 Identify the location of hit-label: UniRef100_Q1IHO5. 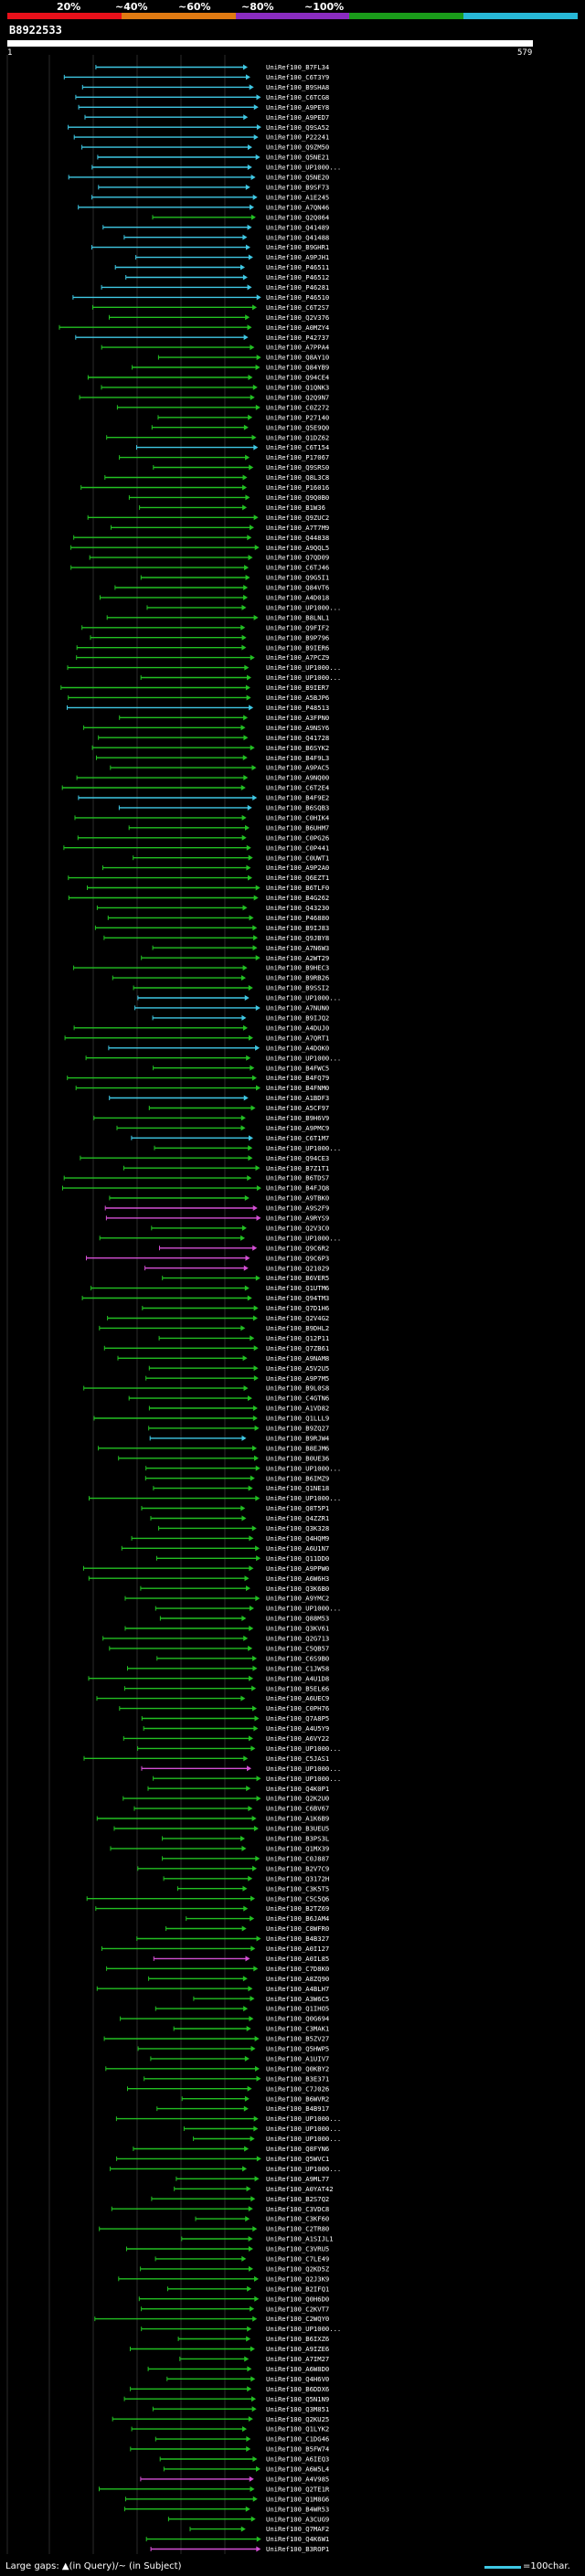
(298, 2009).